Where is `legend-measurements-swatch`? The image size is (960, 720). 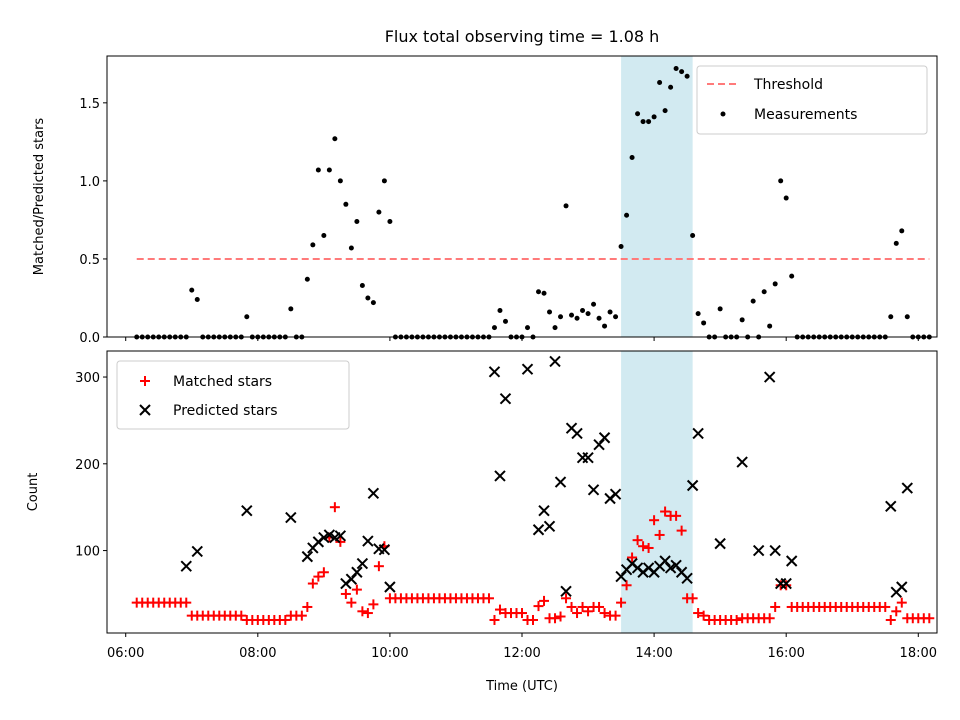 legend-measurements-swatch is located at coordinates (723, 114).